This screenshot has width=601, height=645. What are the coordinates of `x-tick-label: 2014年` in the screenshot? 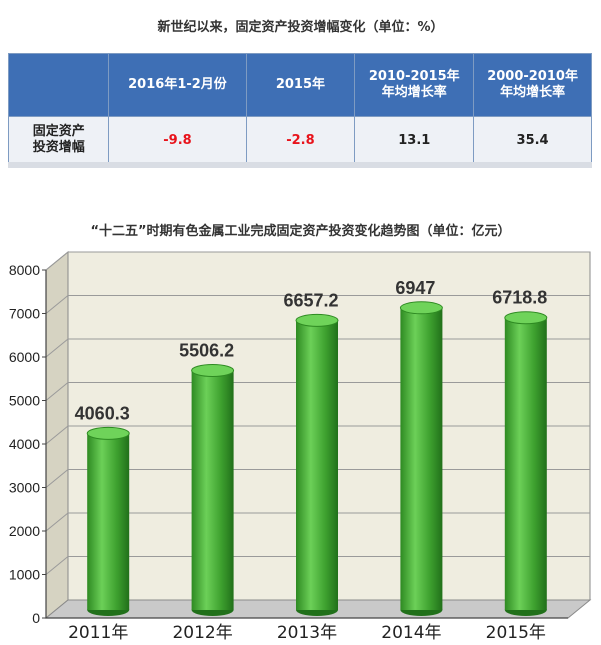 It's located at (411, 633).